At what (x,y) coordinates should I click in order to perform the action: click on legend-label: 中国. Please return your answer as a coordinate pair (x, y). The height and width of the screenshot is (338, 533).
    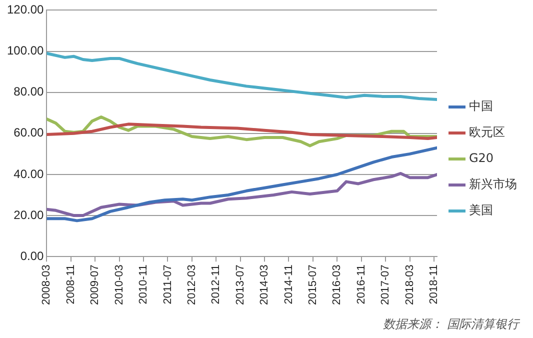
    Looking at the image, I should click on (481, 106).